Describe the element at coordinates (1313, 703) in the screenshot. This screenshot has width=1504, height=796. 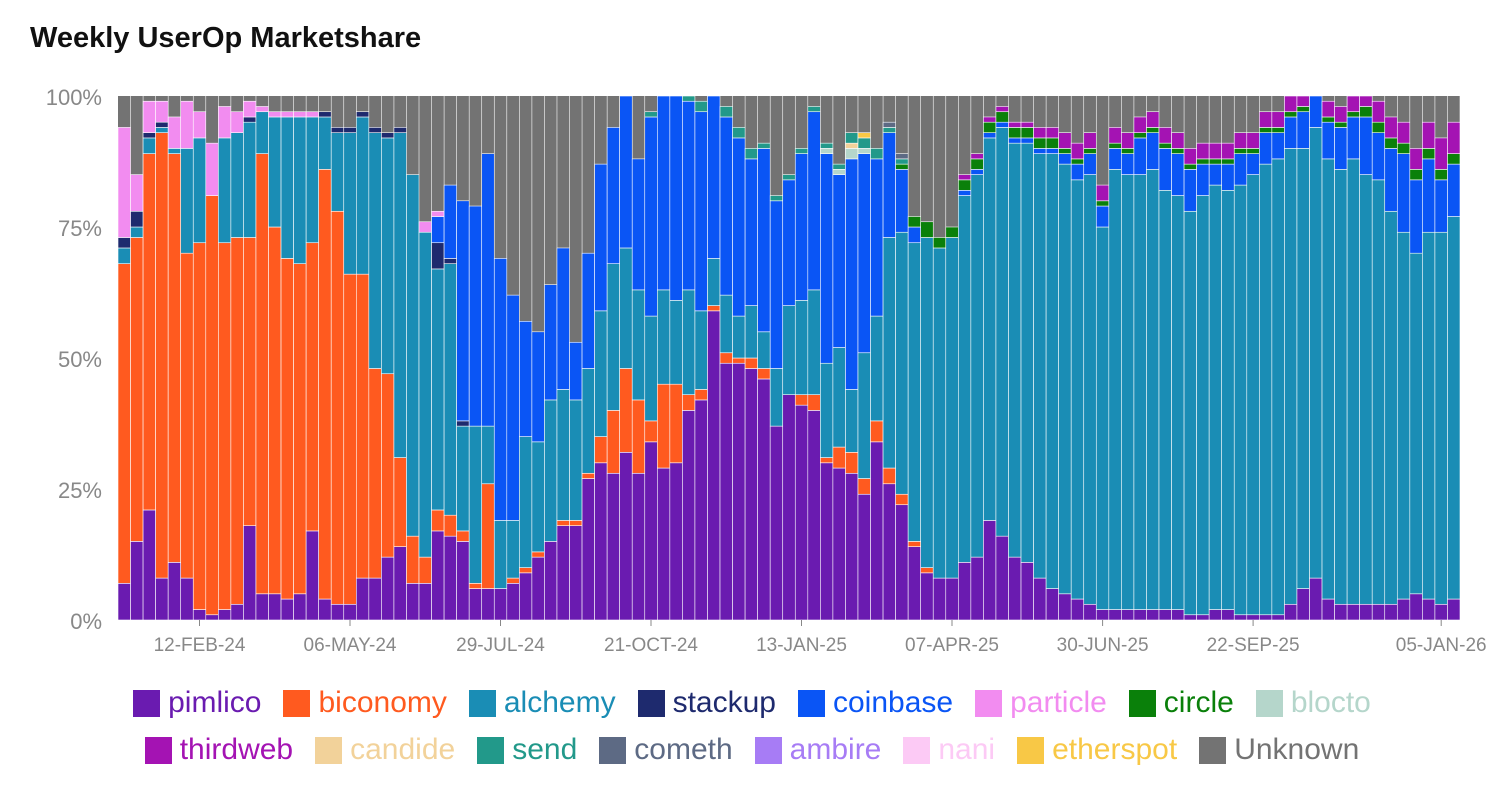
I see `legend-item-blocto: blocto` at that location.